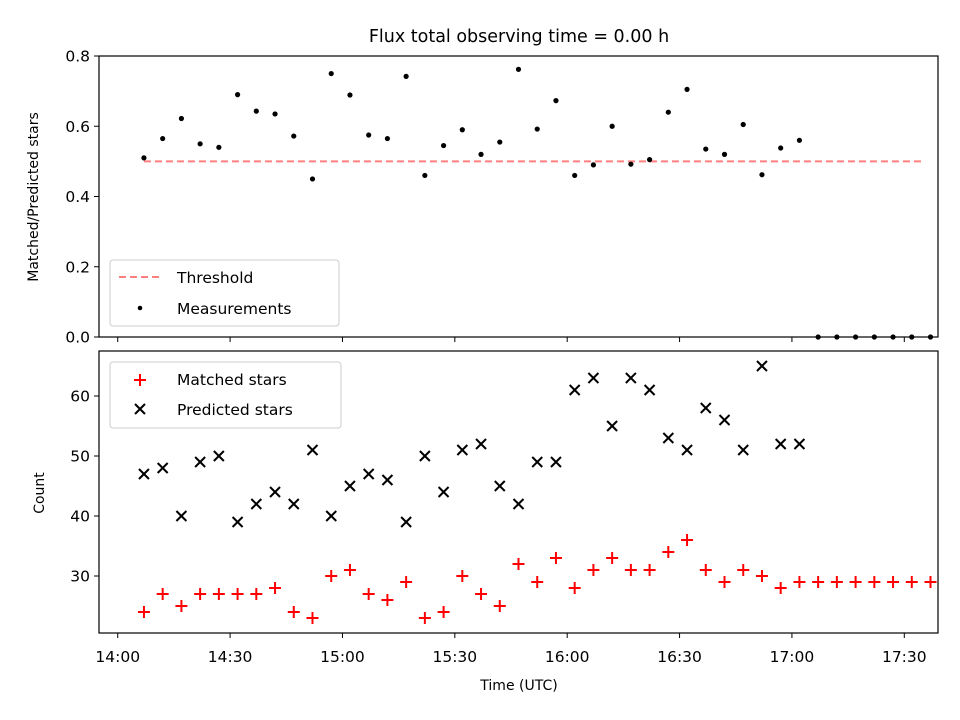 The width and height of the screenshot is (960, 720). I want to click on ratio-y-tick-label: 0.2, so click(77, 267).